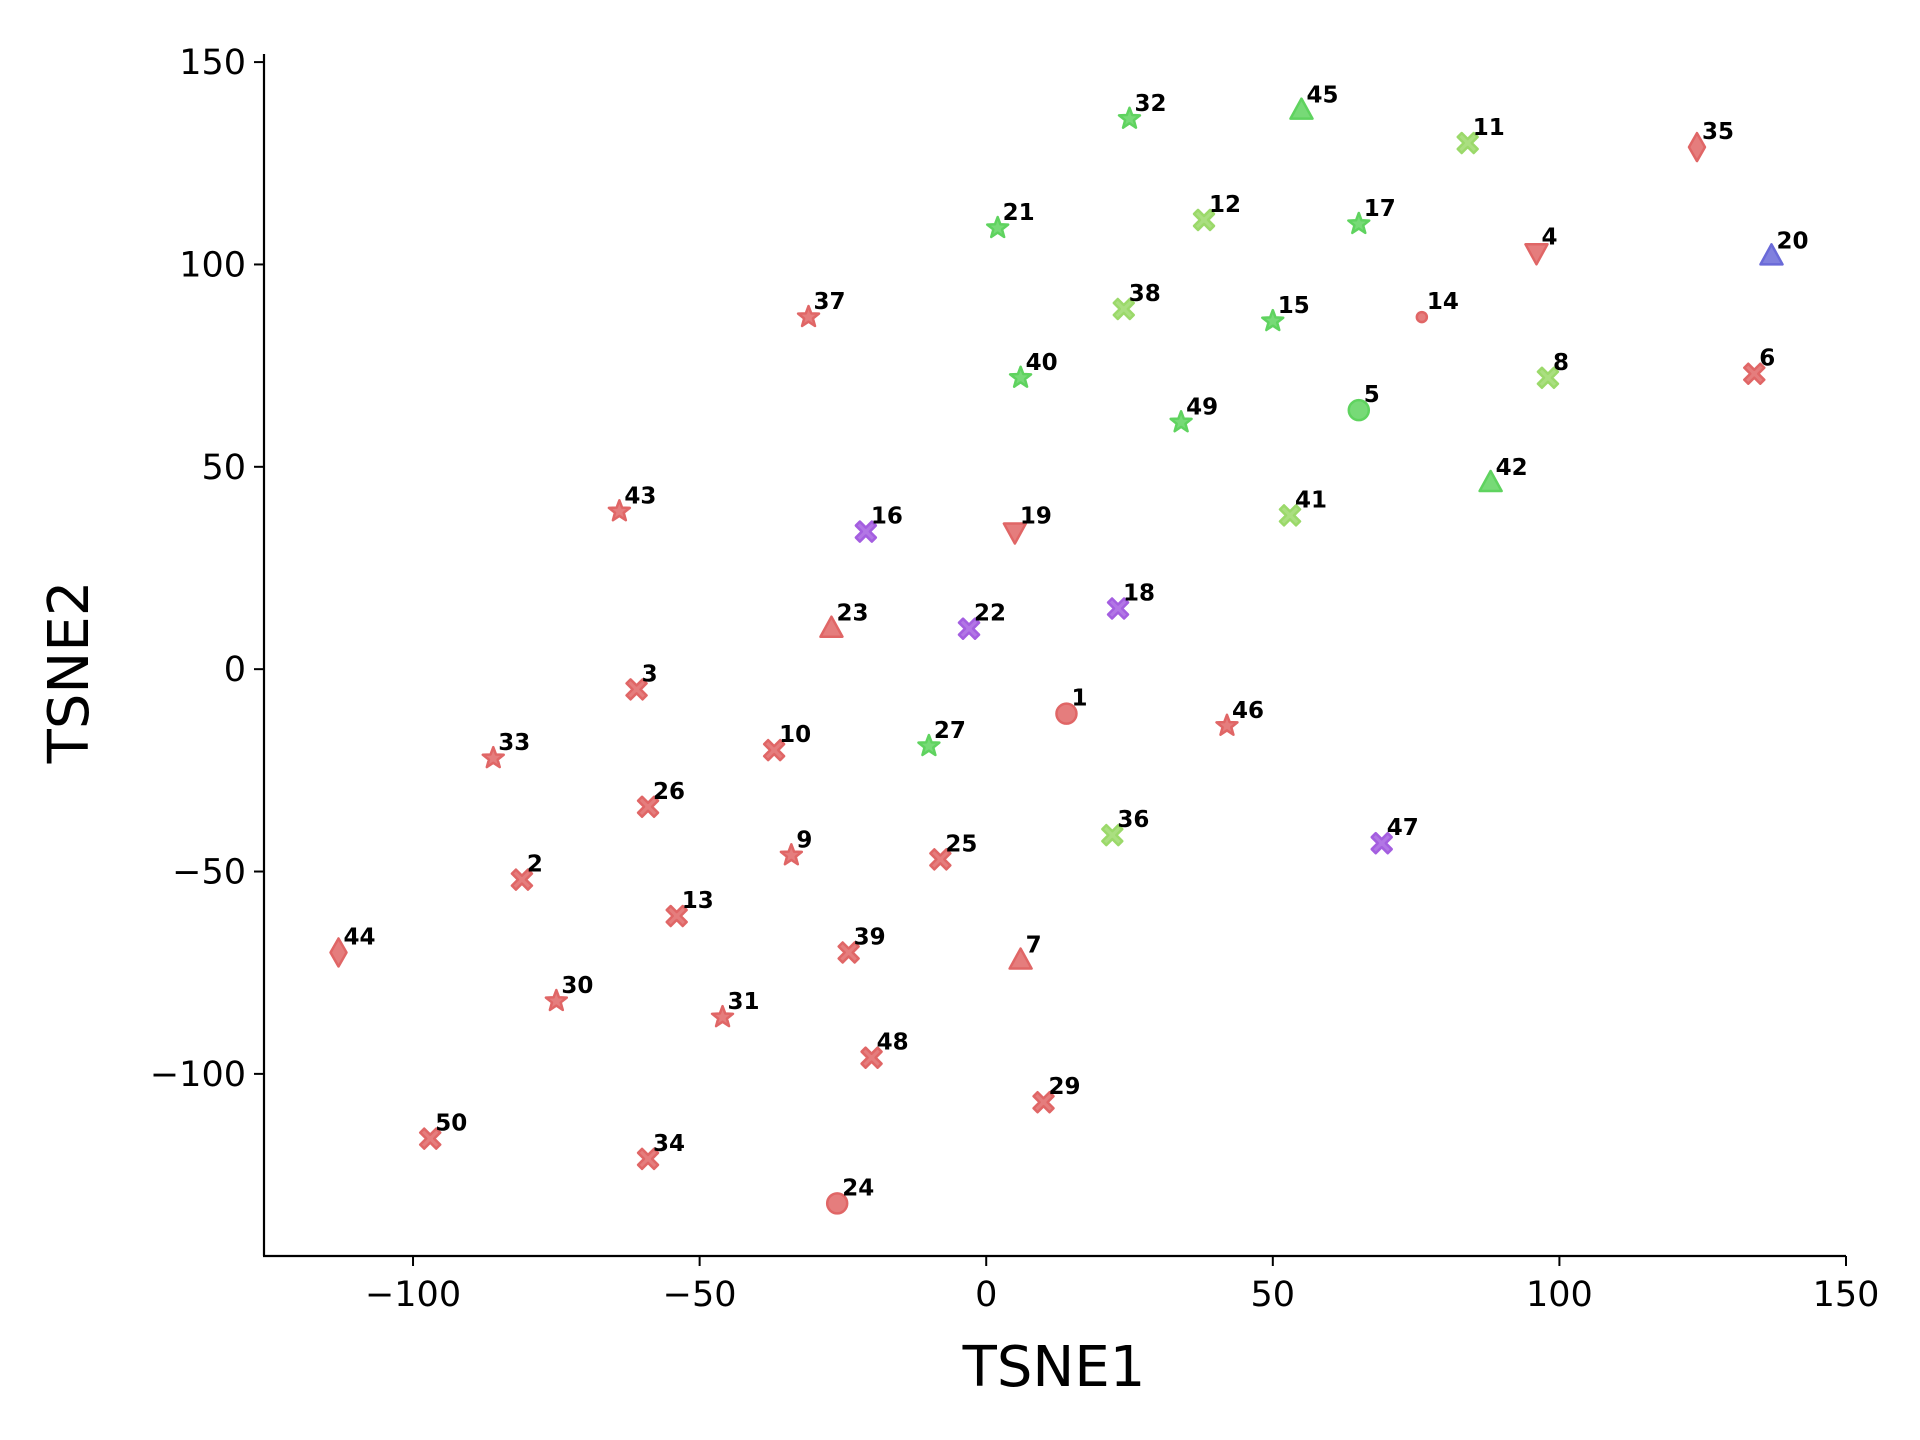  I want to click on point-50-marker, so click(430, 1138).